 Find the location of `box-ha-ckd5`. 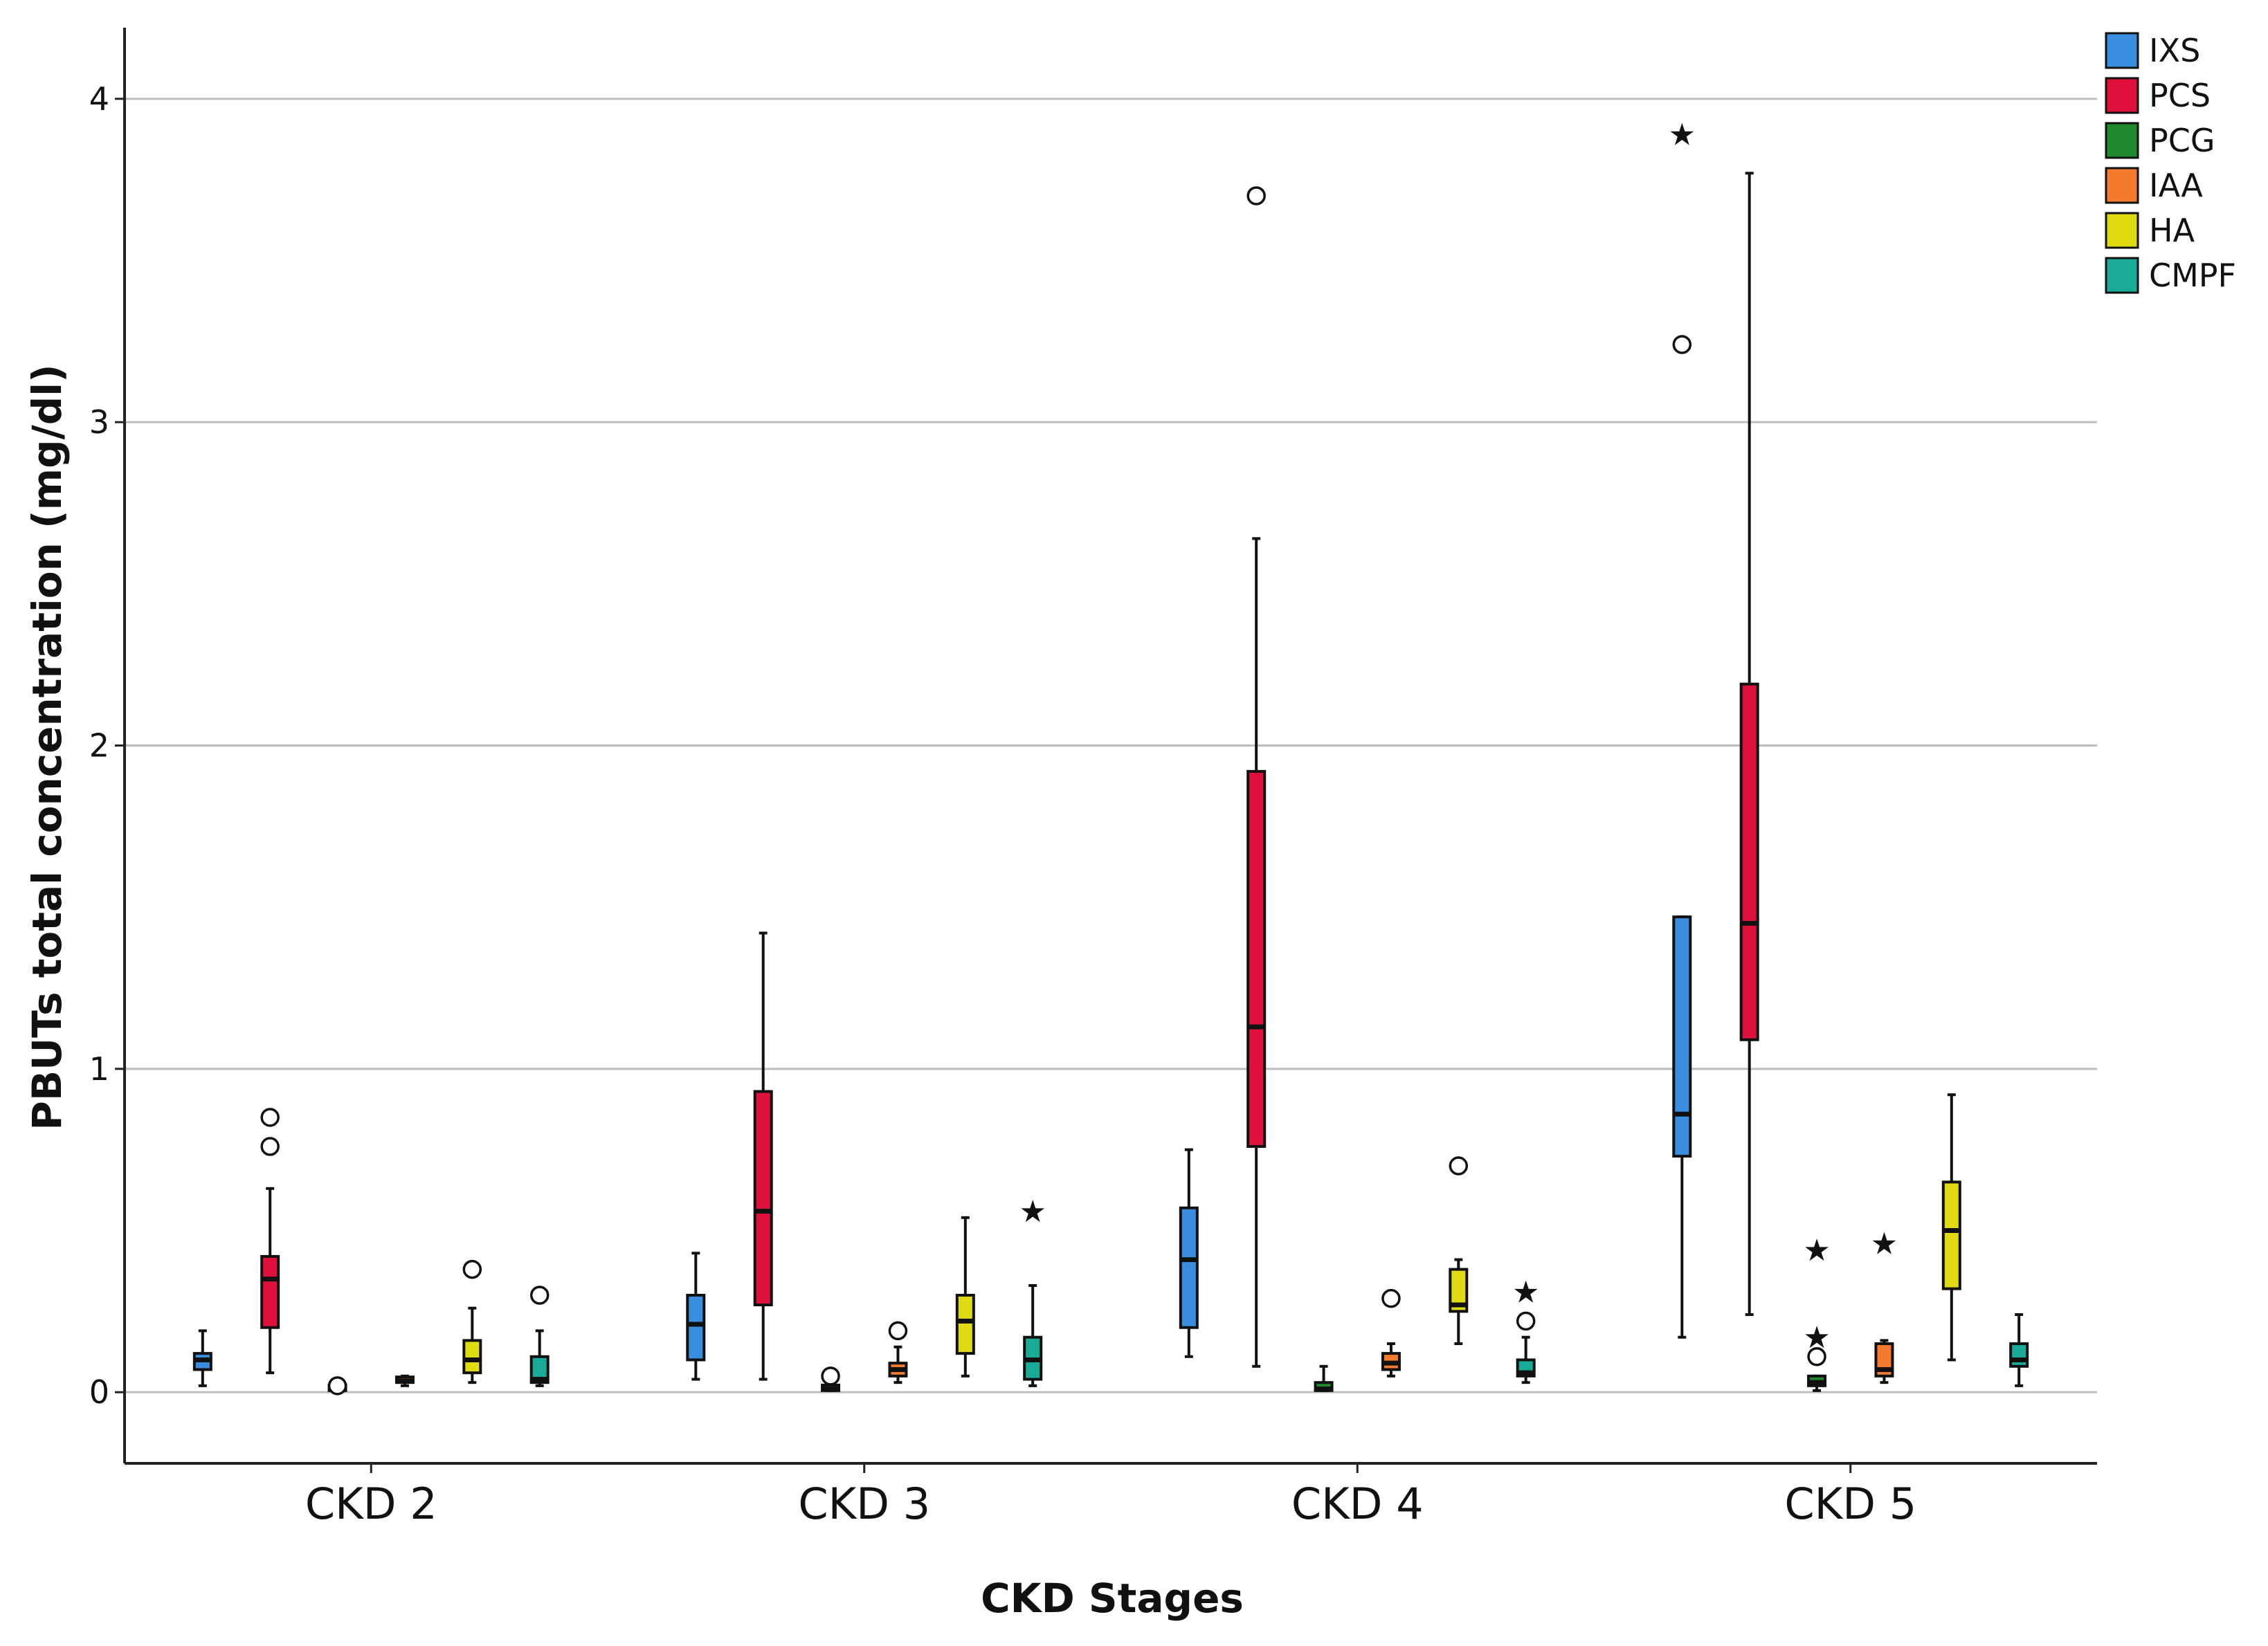

box-ha-ckd5 is located at coordinates (1951, 1227).